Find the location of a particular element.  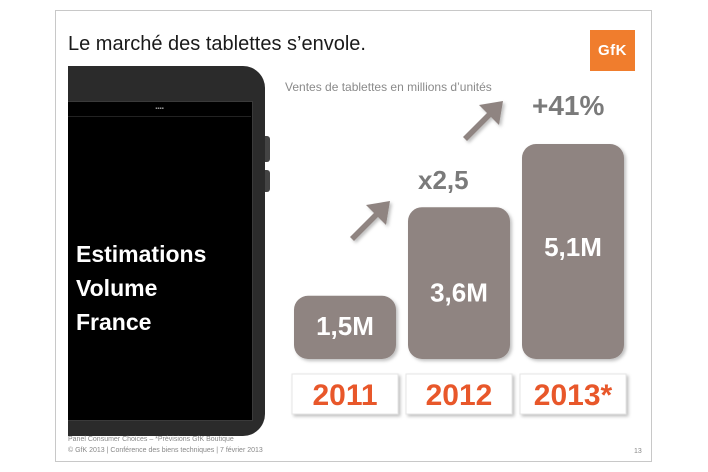

page-number: 13 is located at coordinates (638, 451).